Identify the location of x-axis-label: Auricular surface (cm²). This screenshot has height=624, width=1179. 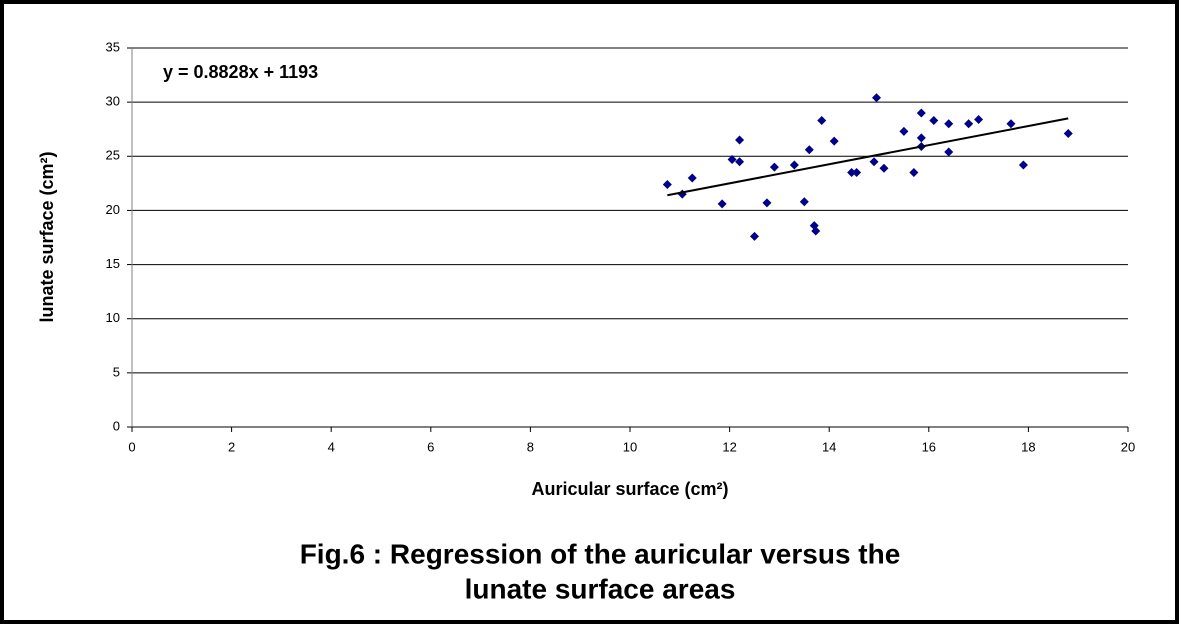
(629, 489).